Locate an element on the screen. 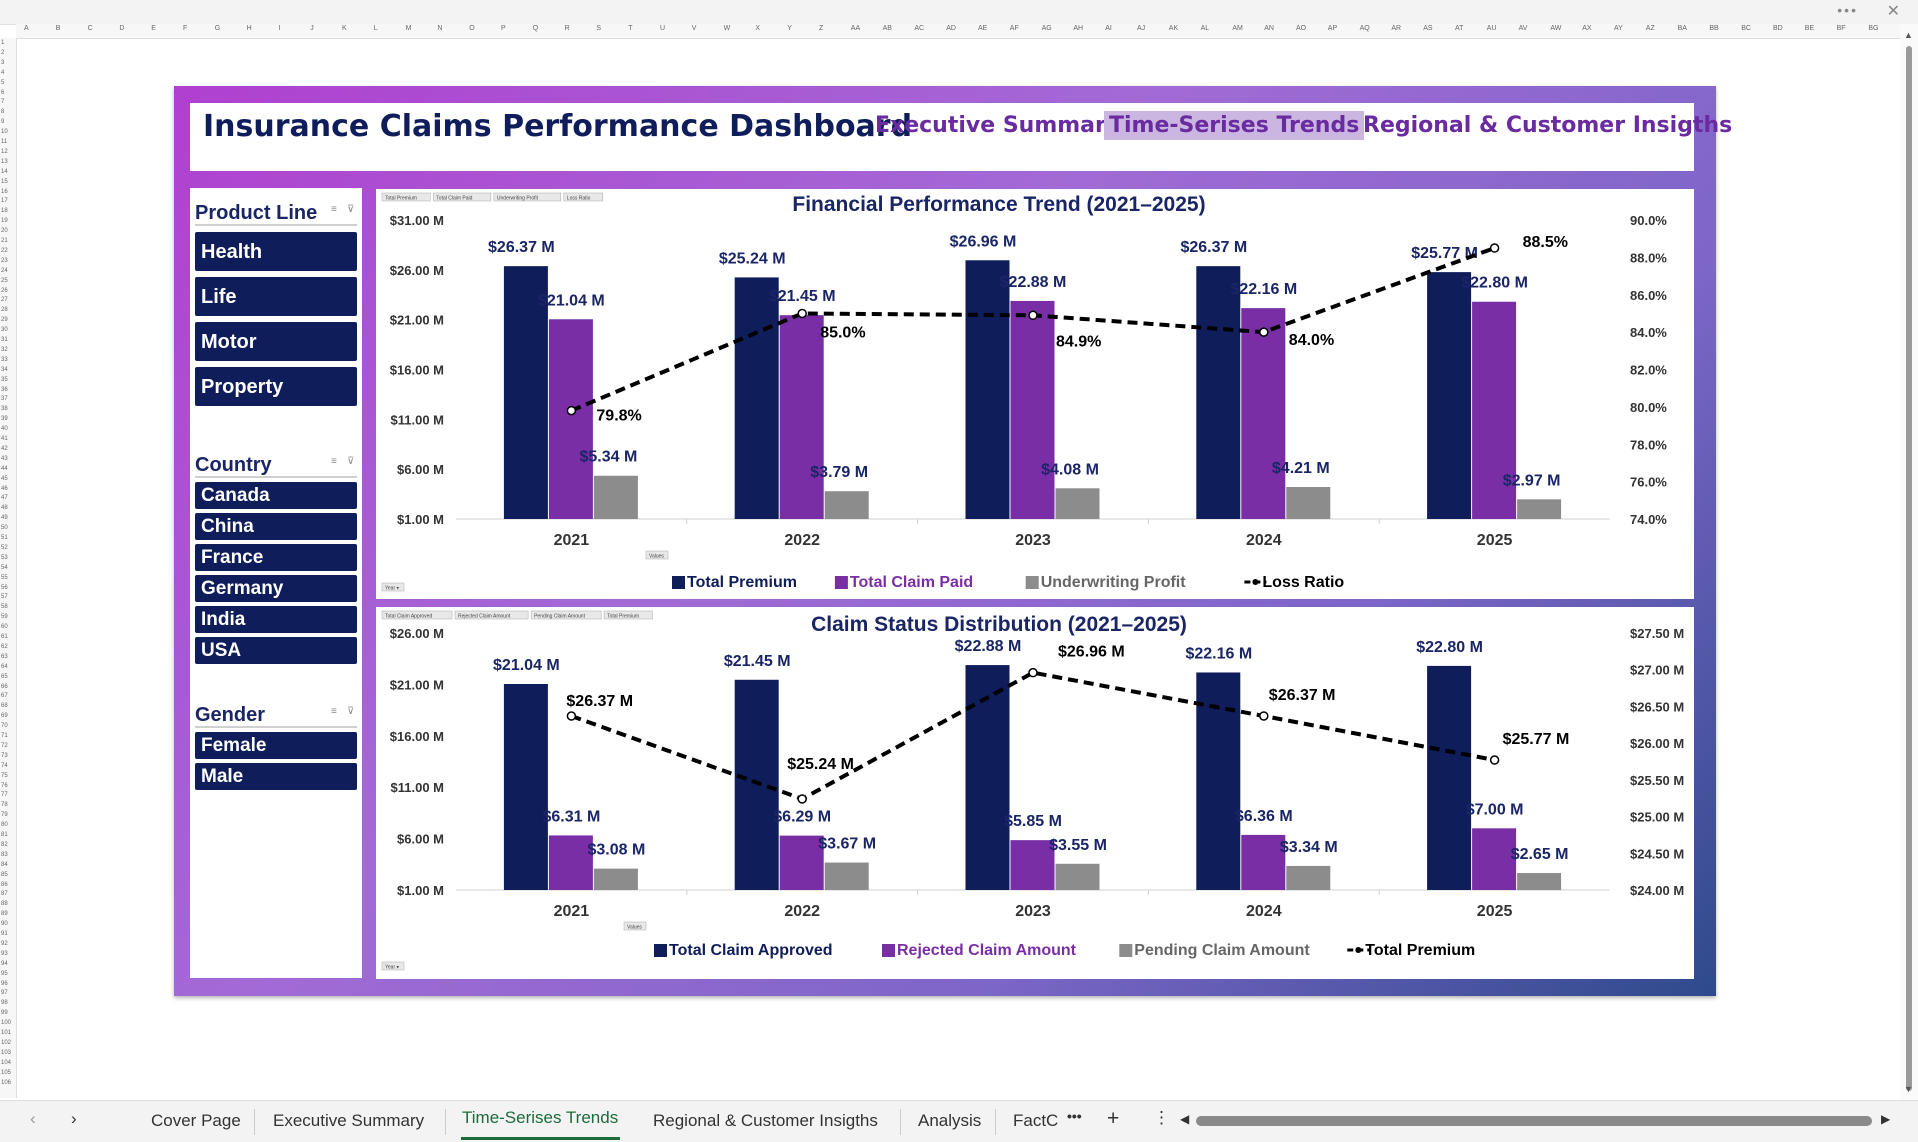 Image resolution: width=1918 pixels, height=1142 pixels. column-header: AA is located at coordinates (855, 28).